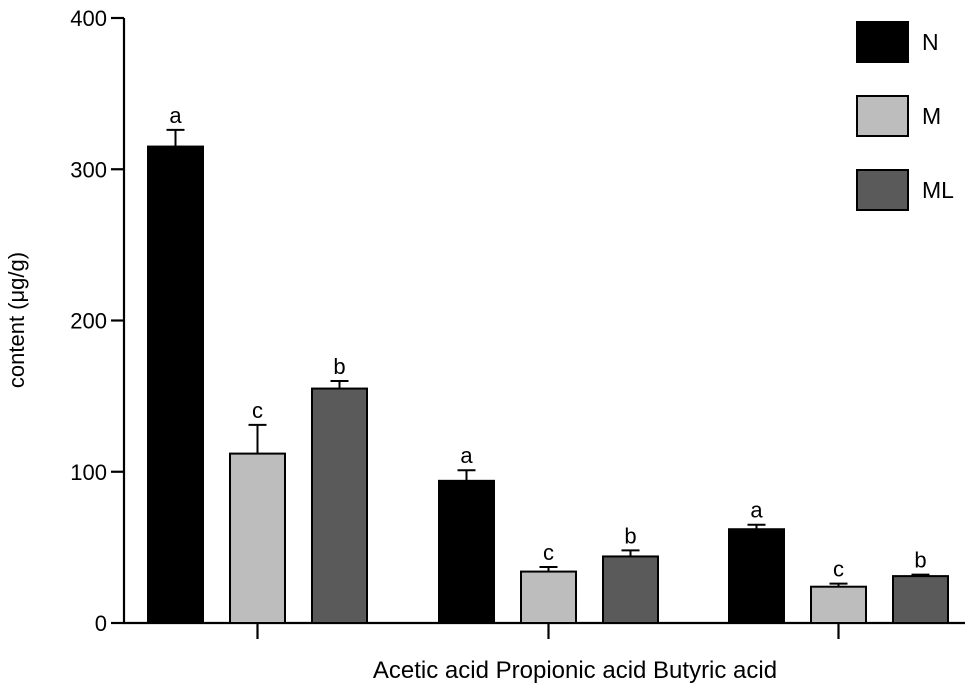 Image resolution: width=970 pixels, height=689 pixels. Describe the element at coordinates (930, 42) in the screenshot. I see `legend-label: N` at that location.